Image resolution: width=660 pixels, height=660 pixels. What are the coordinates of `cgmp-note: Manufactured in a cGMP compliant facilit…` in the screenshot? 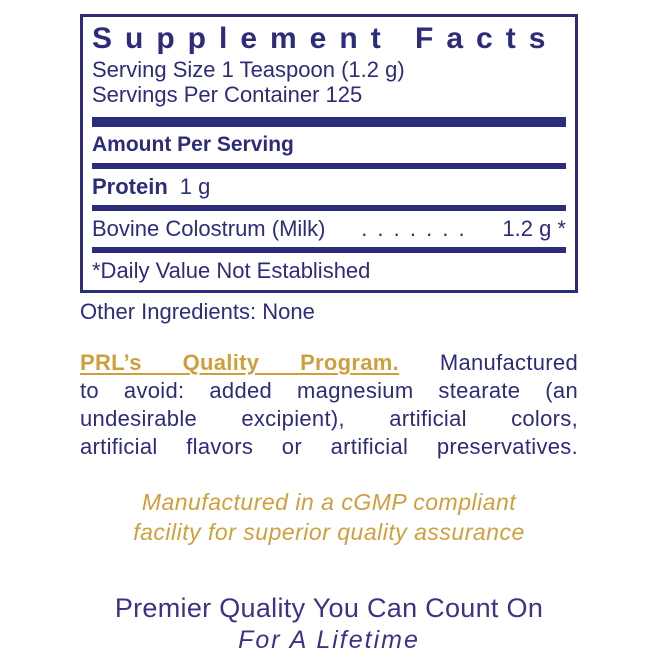 It's located at (329, 517).